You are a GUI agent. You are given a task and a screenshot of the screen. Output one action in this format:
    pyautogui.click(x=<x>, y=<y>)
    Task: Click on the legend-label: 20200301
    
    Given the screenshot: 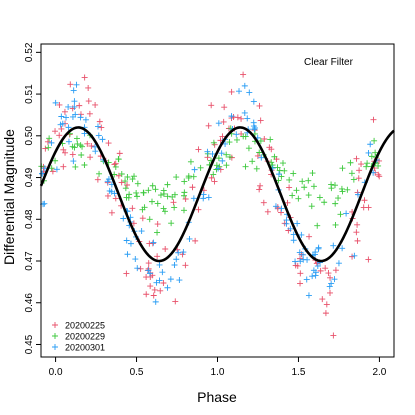 What is the action you would take?
    pyautogui.click(x=85, y=348)
    